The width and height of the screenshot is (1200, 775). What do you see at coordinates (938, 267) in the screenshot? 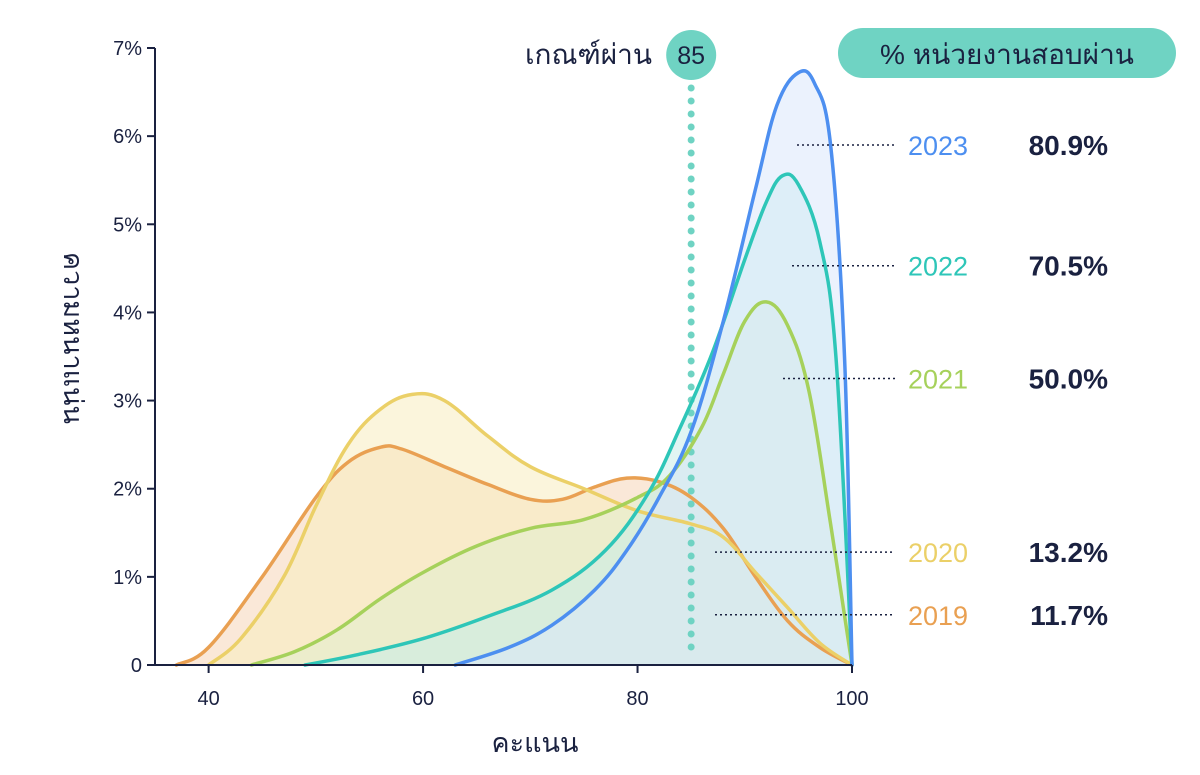
I see `year-label-2022: 2022` at bounding box center [938, 267].